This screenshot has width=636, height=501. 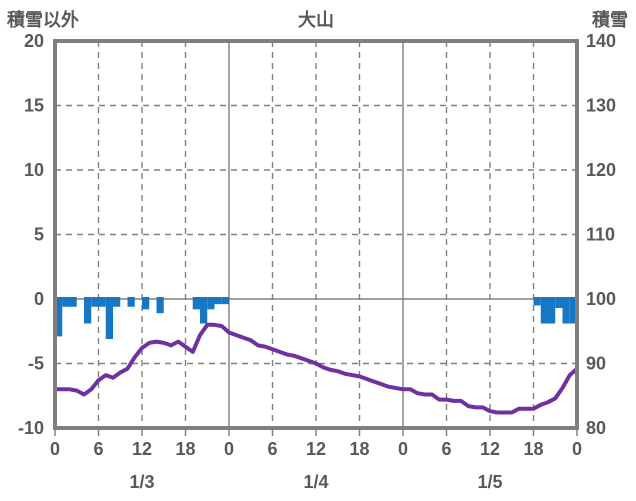 What do you see at coordinates (601, 106) in the screenshot?
I see `right-axis-tick-label: 130` at bounding box center [601, 106].